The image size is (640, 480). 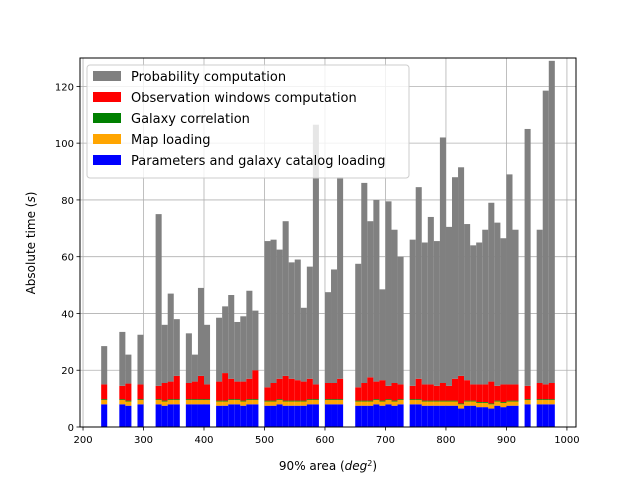 I want to click on legend-label: Galaxy correlation, so click(x=190, y=119).